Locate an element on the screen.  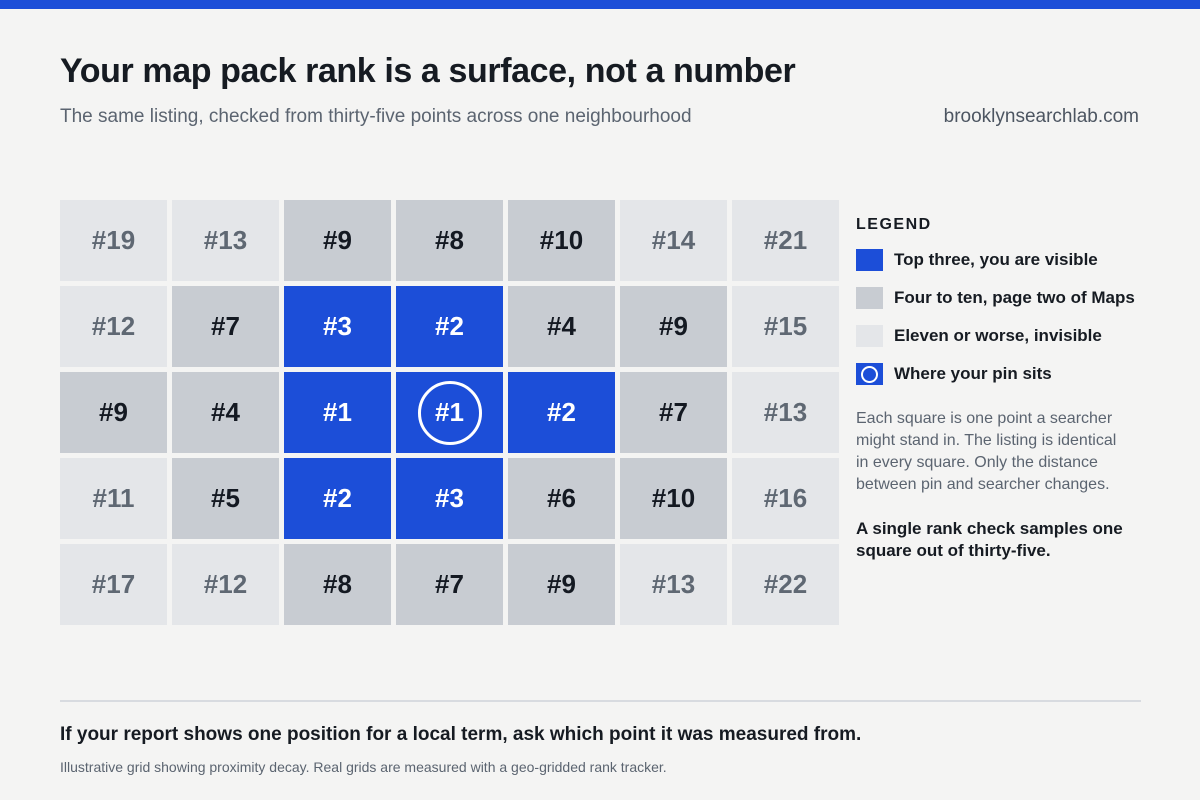
grid-cell-r1-c6: #15 is located at coordinates (785, 326).